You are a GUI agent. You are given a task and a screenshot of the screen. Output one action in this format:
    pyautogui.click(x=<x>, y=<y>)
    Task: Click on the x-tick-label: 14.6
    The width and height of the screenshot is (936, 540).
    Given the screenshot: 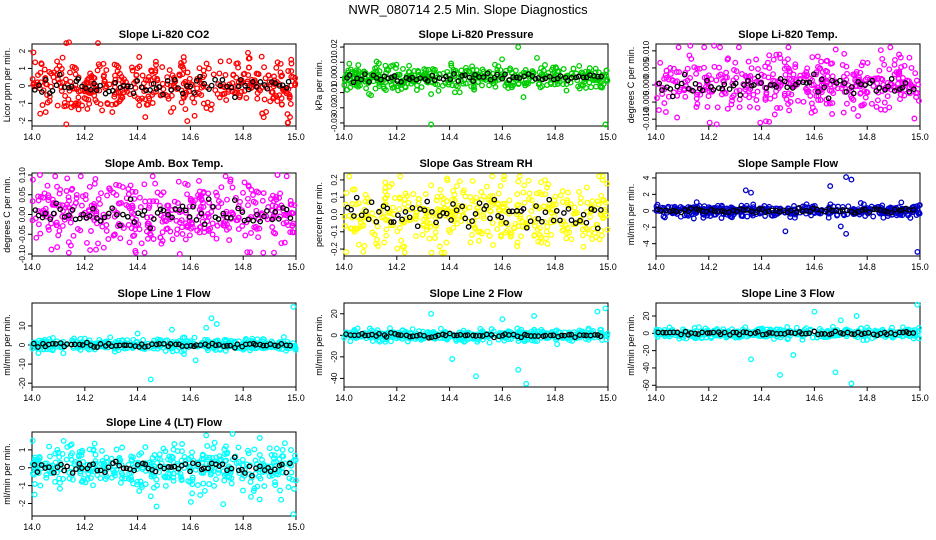 What is the action you would take?
    pyautogui.click(x=191, y=137)
    